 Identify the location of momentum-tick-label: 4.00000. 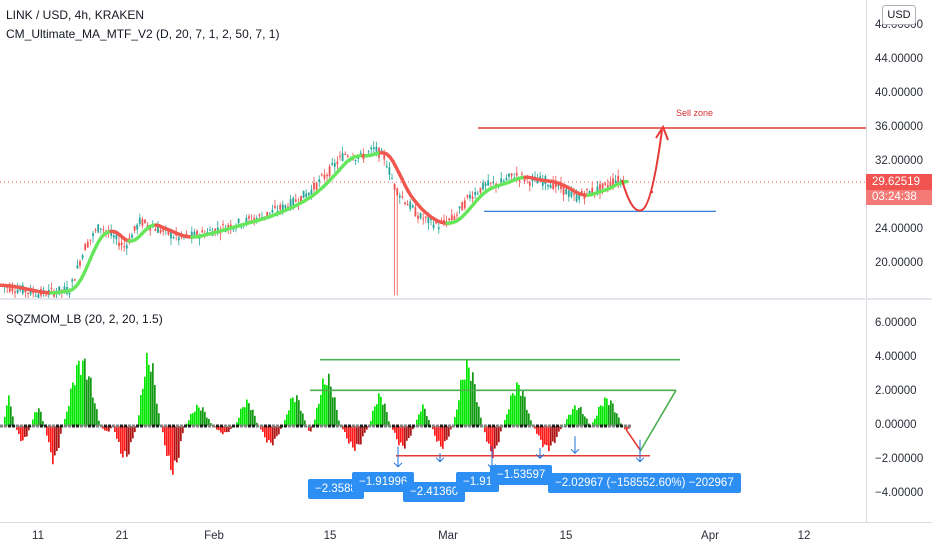
(896, 357).